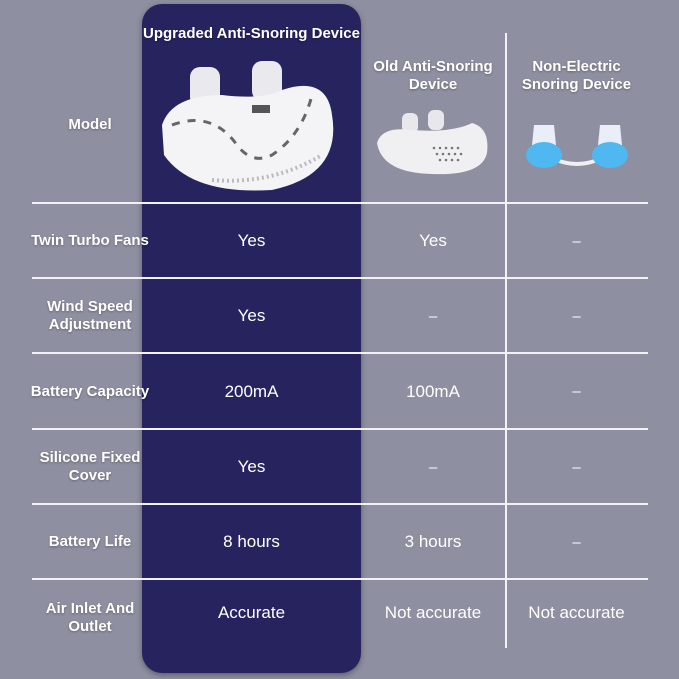 The width and height of the screenshot is (679, 679). What do you see at coordinates (251, 612) in the screenshot?
I see `cell-value: Accurate` at bounding box center [251, 612].